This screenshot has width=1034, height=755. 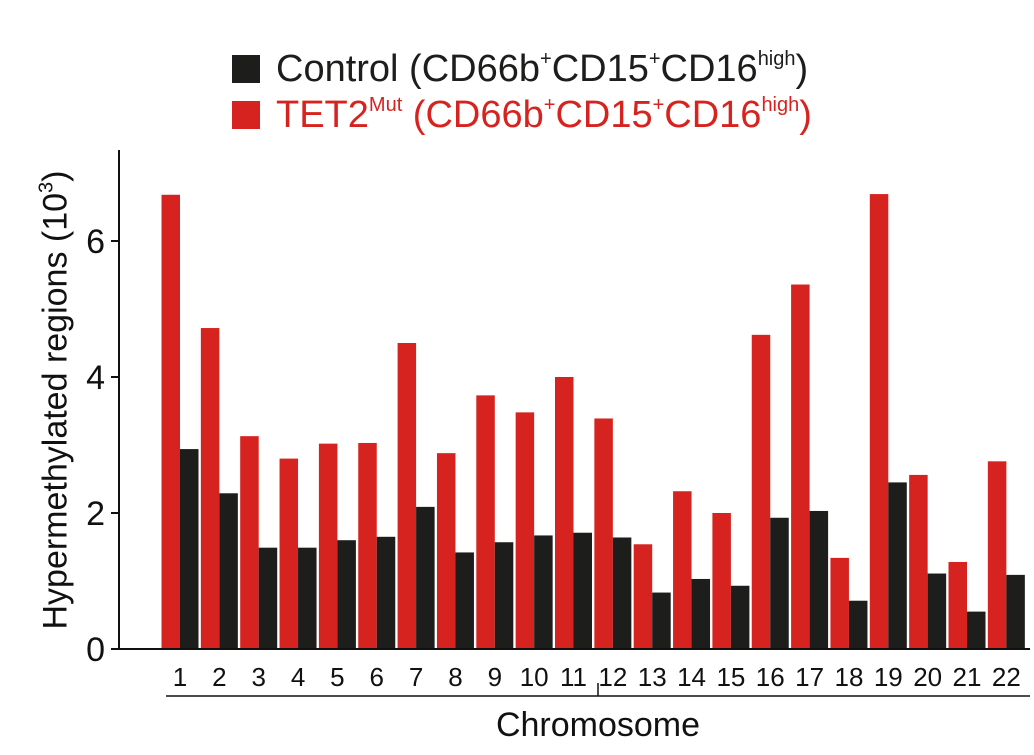 What do you see at coordinates (967, 677) in the screenshot?
I see `x-tick-label-21: 21` at bounding box center [967, 677].